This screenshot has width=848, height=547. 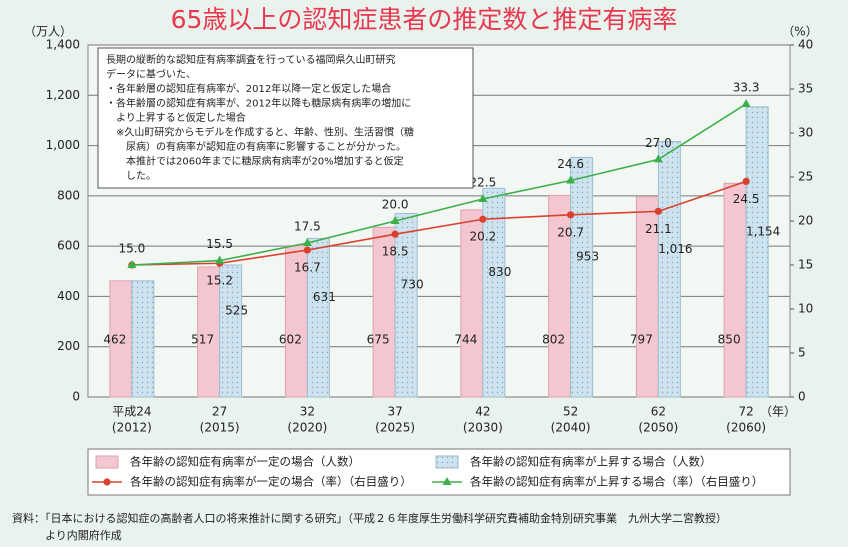 What do you see at coordinates (587, 257) in the screenshot?
I see `bar-value-label: 953` at bounding box center [587, 257].